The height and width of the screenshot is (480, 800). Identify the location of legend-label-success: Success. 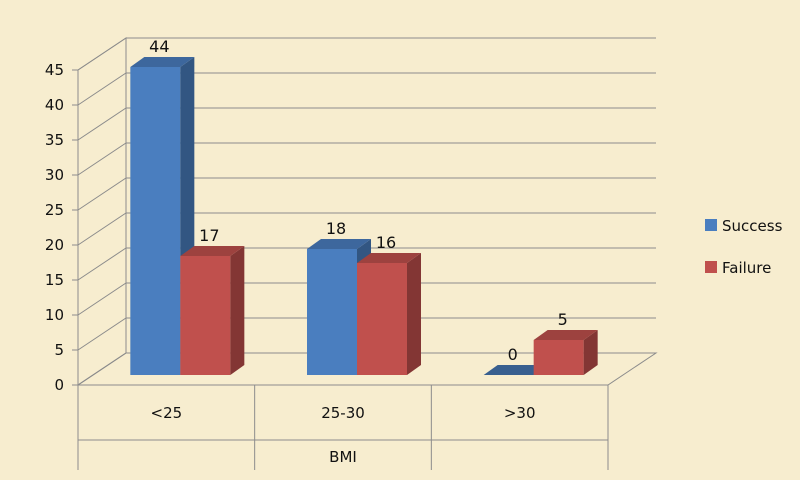
(752, 226).